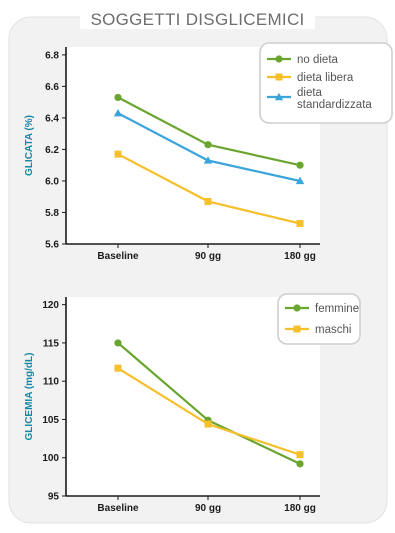 This screenshot has width=395, height=533. I want to click on y-tick-label: 5.8, so click(52, 213).